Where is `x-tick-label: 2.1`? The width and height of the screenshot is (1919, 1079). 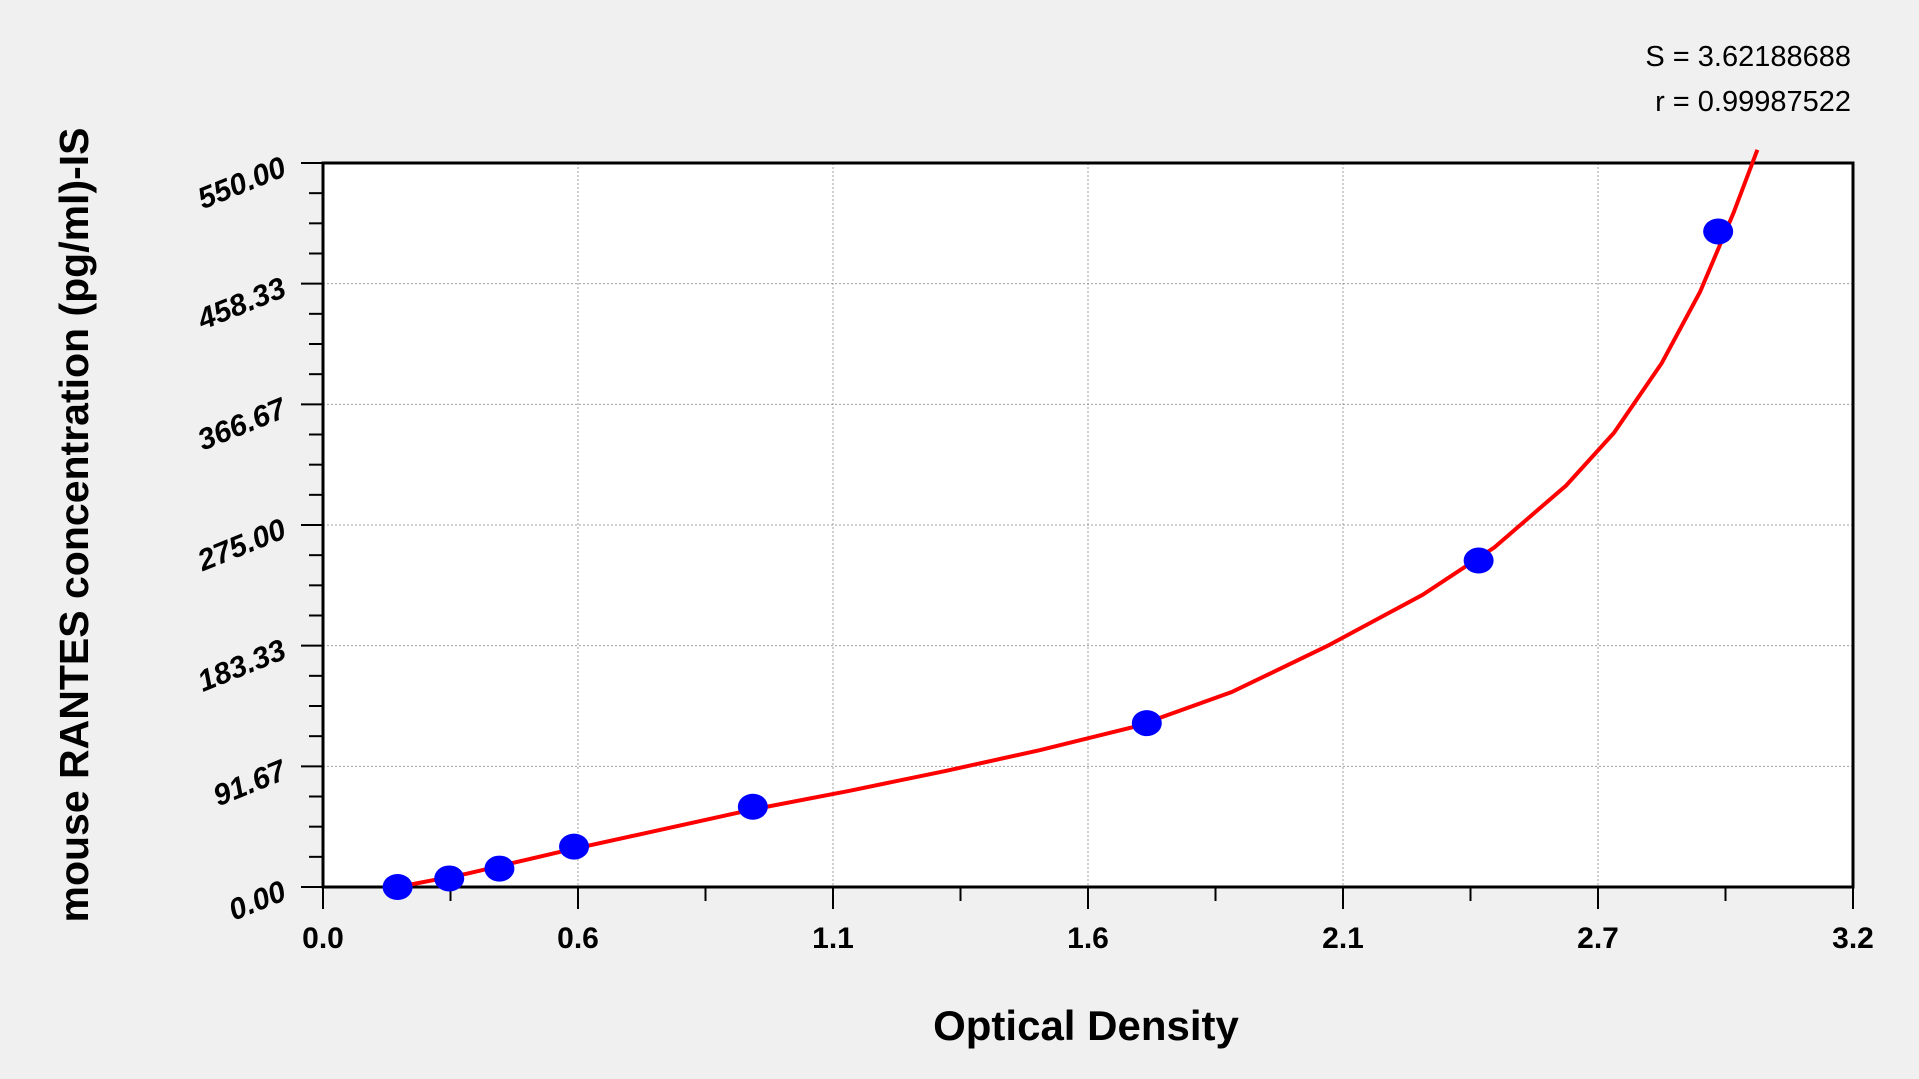
x-tick-label: 2.1 is located at coordinates (1343, 938).